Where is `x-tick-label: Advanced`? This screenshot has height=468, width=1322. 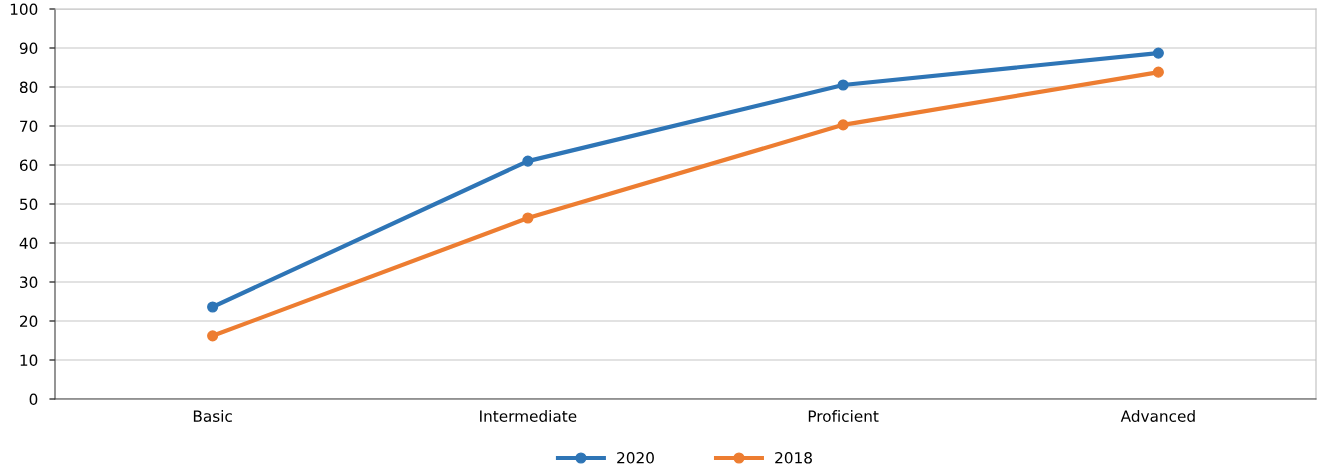
x-tick-label: Advanced is located at coordinates (1157, 416).